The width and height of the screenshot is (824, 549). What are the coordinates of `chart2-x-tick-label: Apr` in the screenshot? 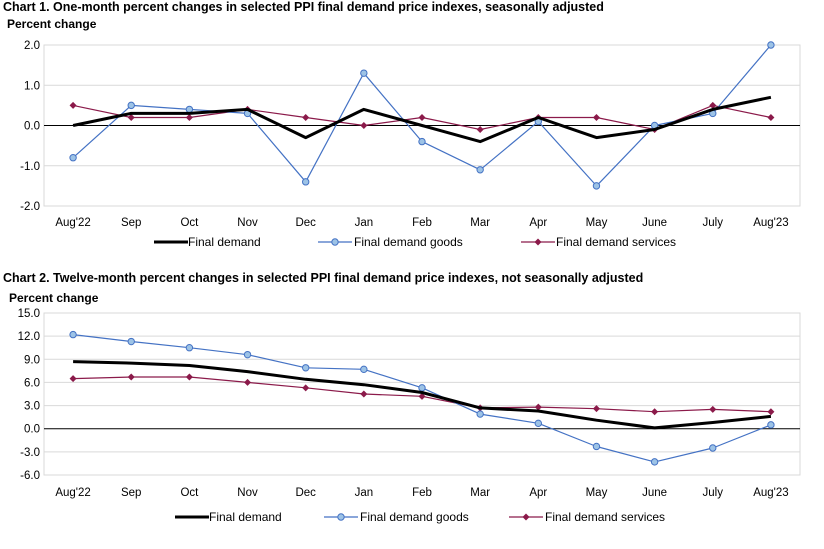 It's located at (538, 493).